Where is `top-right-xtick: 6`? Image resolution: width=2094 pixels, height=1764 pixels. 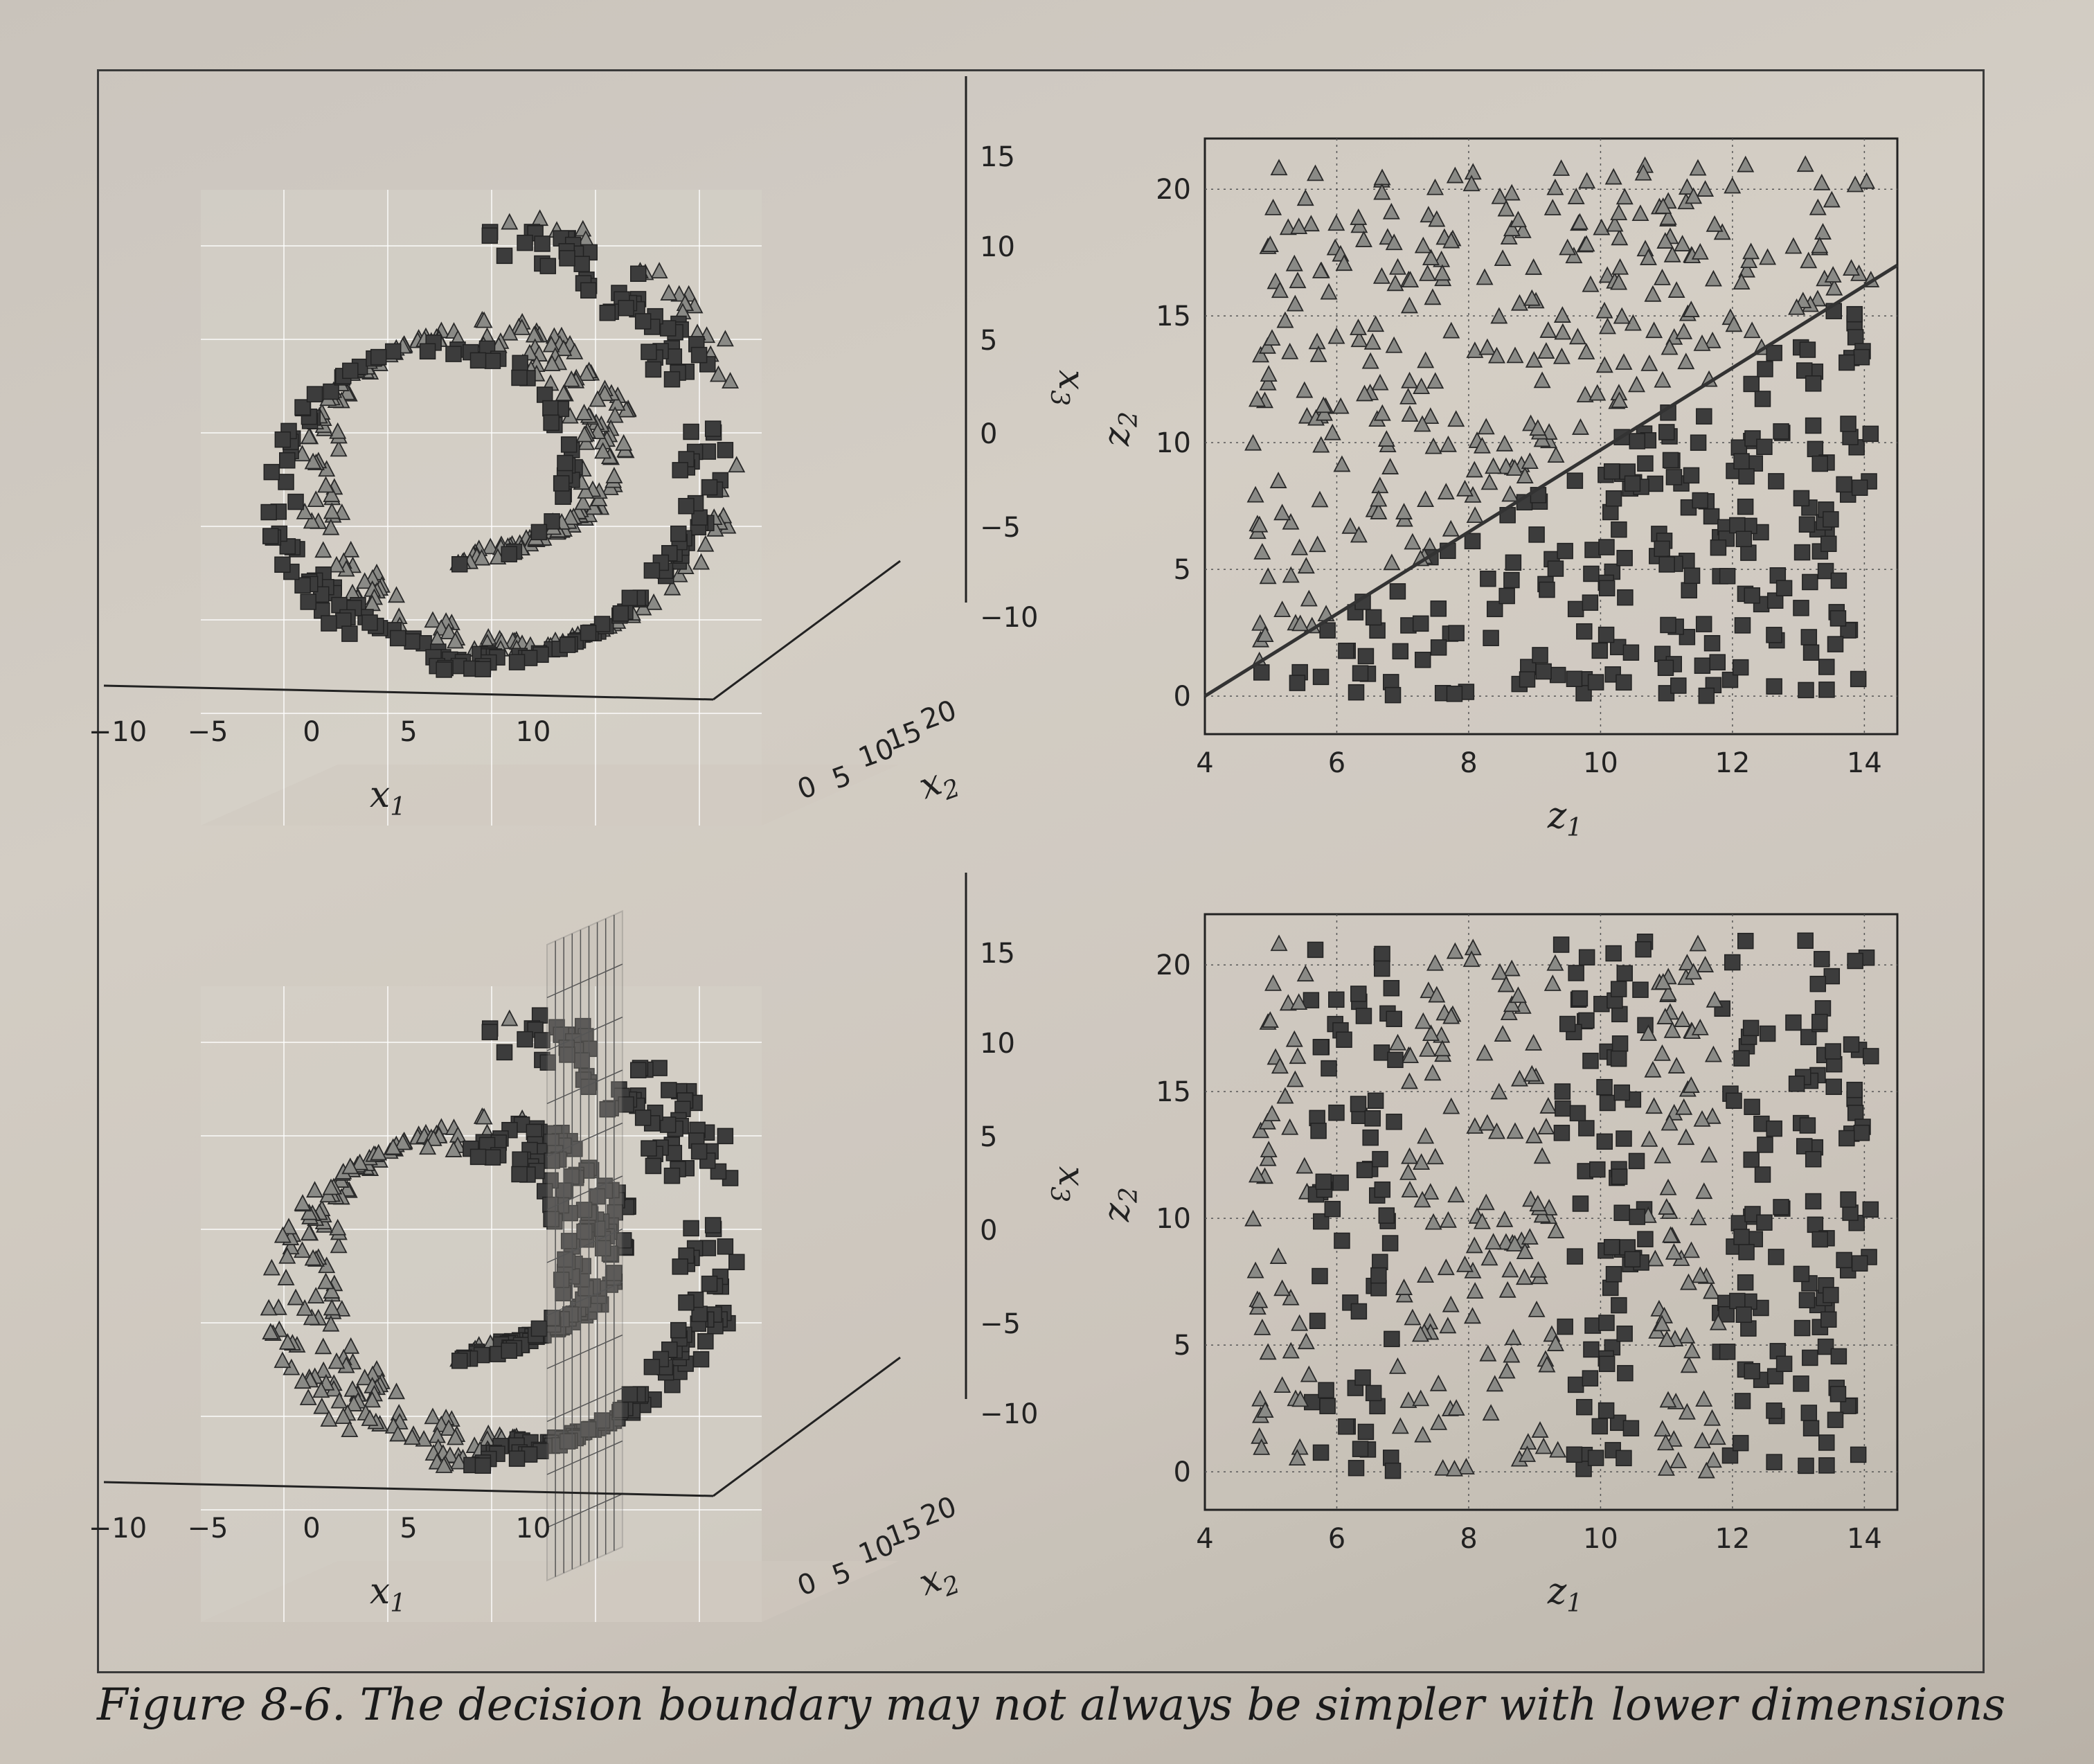 top-right-xtick: 6 is located at coordinates (1336, 763).